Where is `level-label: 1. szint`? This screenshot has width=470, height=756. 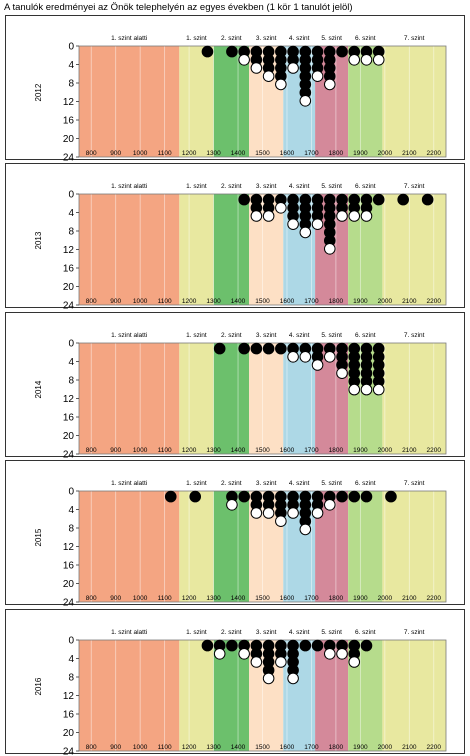 level-label: 1. szint is located at coordinates (196, 335).